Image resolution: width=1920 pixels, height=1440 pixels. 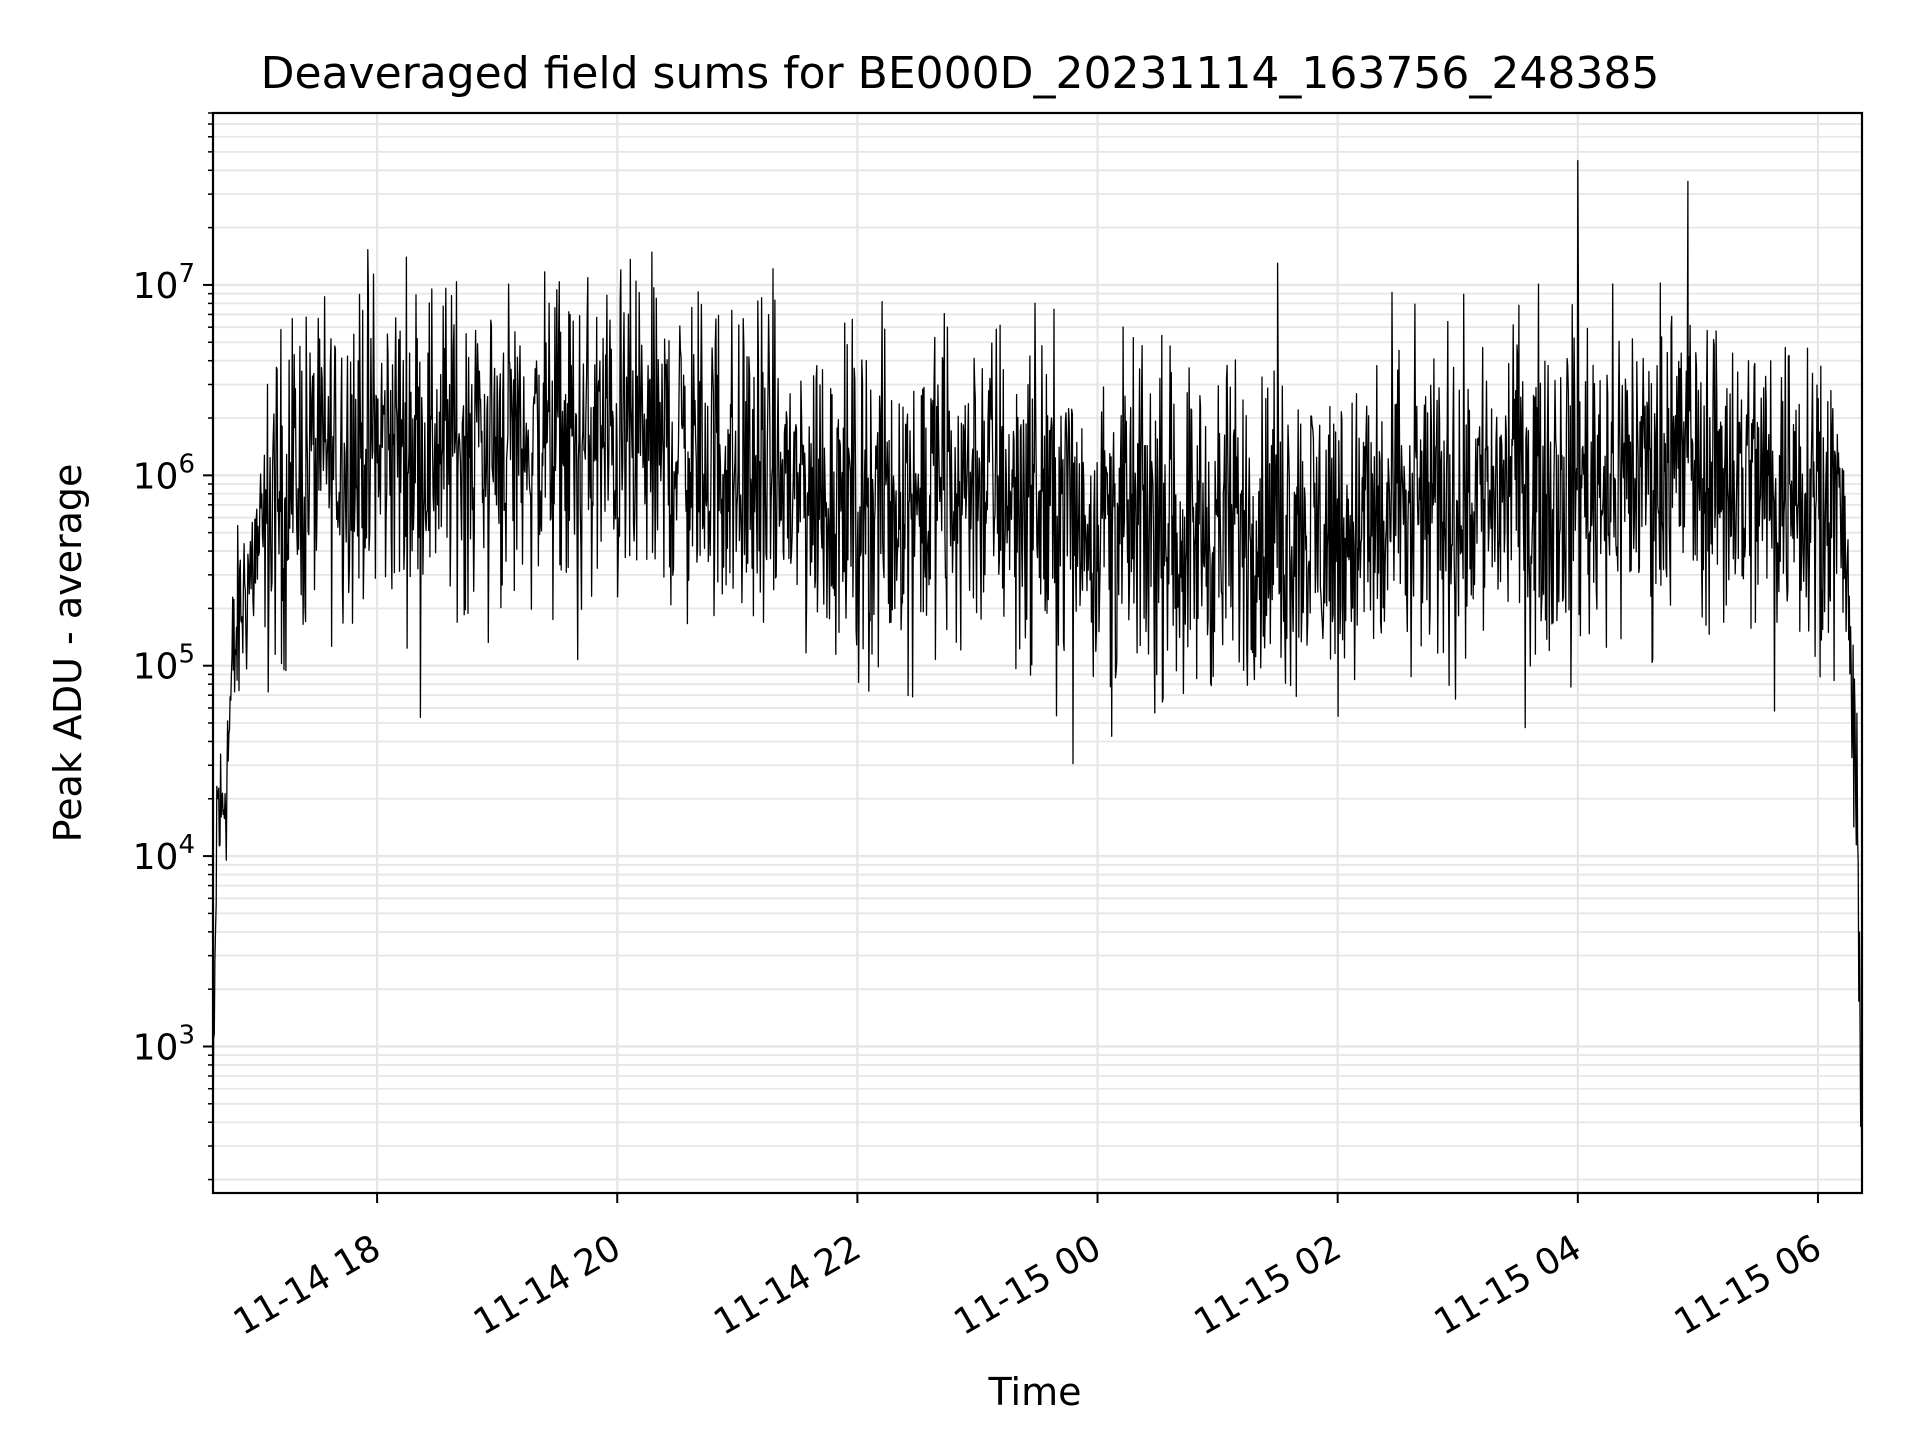 I want to click on y-tick-label: 10⁵, so click(x=164, y=664).